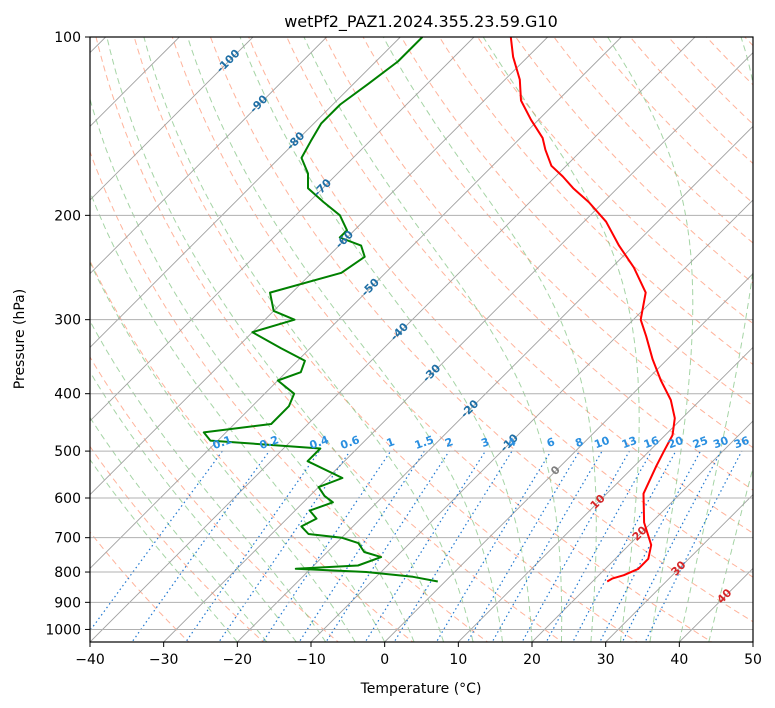 The width and height of the screenshot is (775, 708). Describe the element at coordinates (724, 596) in the screenshot. I see `isotherm-label: 40` at that location.